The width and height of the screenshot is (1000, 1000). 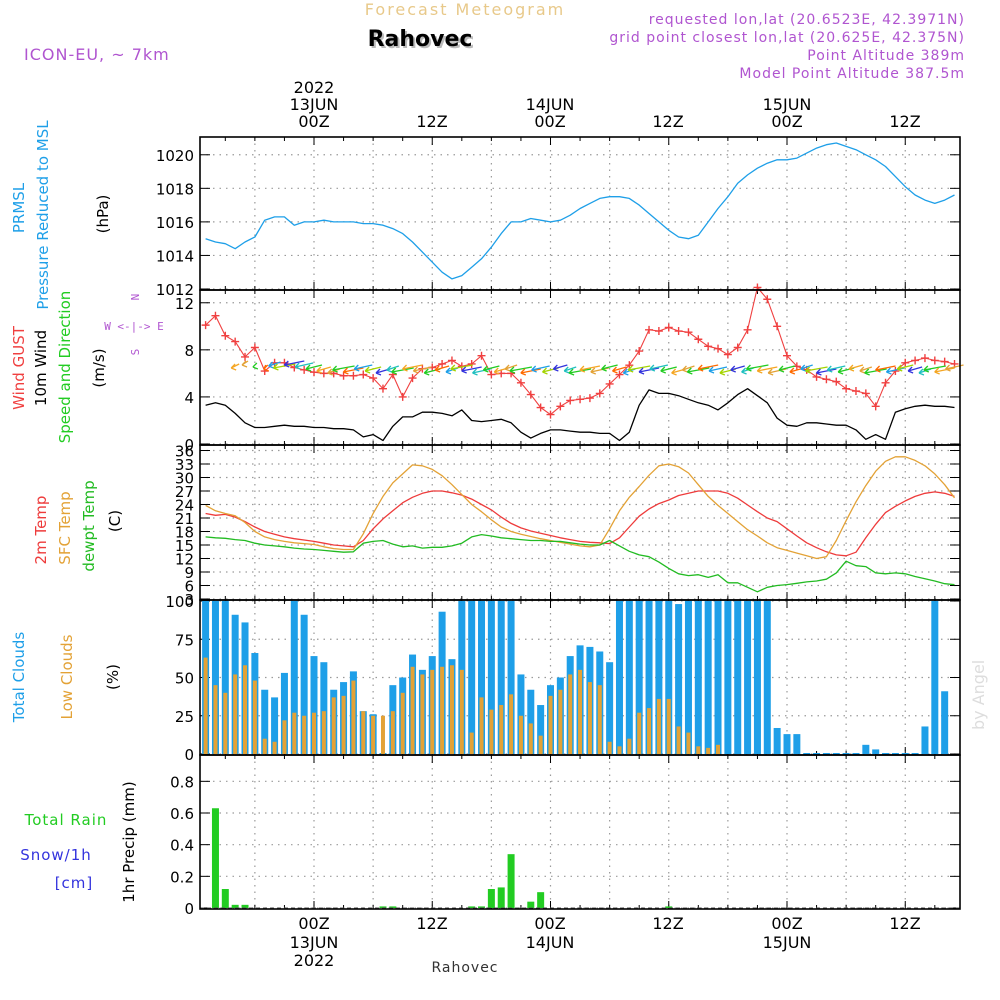 I want to click on wind-unit: (m/s), so click(x=99, y=367).